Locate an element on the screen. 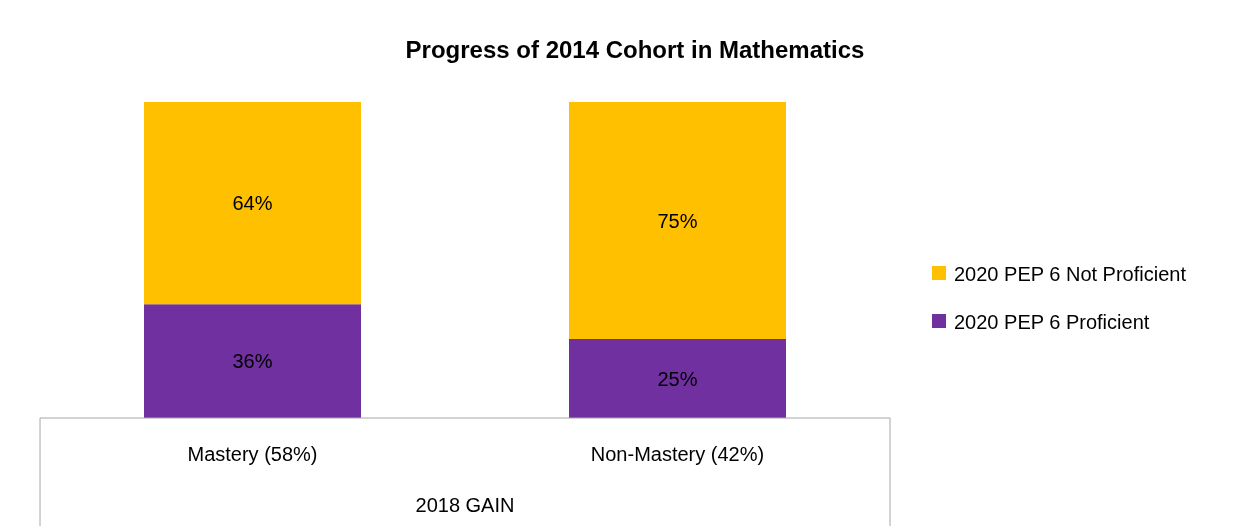 This screenshot has height=526, width=1248. legend-label: 2020 PEP 6 Not Proficient is located at coordinates (1070, 274).